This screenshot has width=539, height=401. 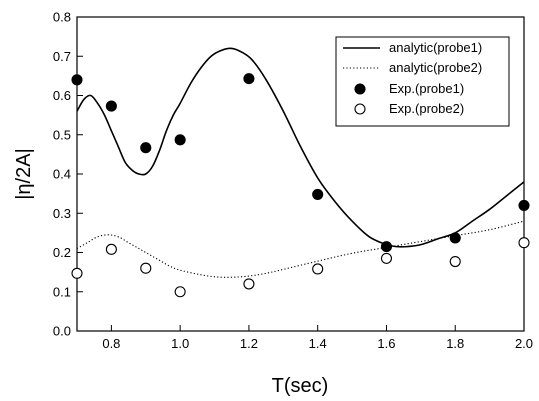 I want to click on x-tick-label: 1.8, so click(x=455, y=343).